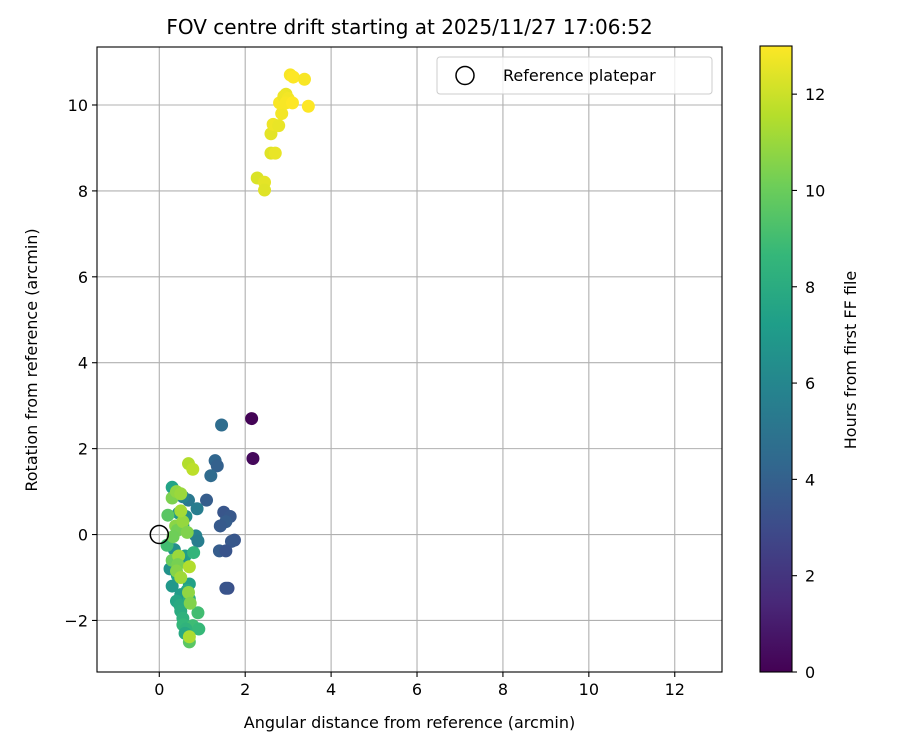  What do you see at coordinates (159, 689) in the screenshot?
I see `x-tick-label: 0` at bounding box center [159, 689].